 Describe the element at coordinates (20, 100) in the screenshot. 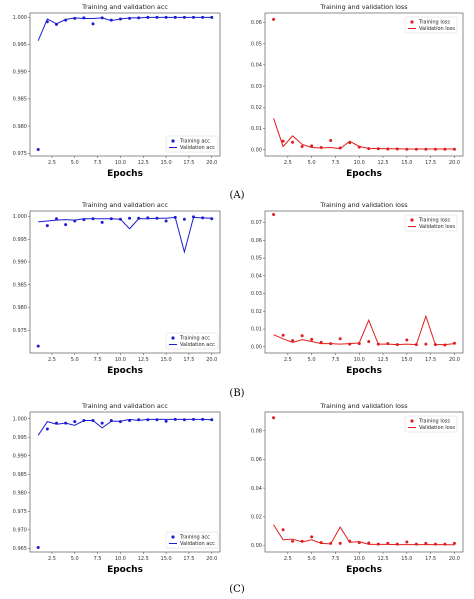

I see `y-tick-label: 0.985` at that location.